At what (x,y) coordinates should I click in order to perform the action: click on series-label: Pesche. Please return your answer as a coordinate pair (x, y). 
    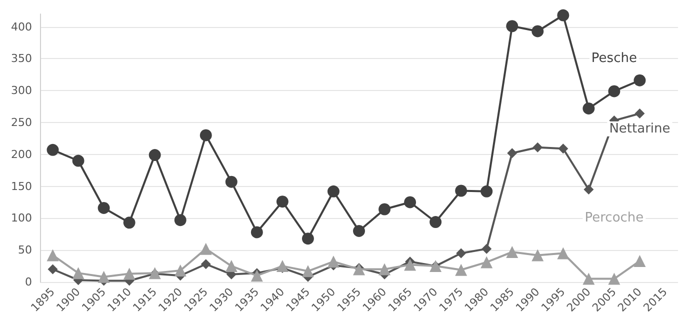
    Looking at the image, I should click on (614, 58).